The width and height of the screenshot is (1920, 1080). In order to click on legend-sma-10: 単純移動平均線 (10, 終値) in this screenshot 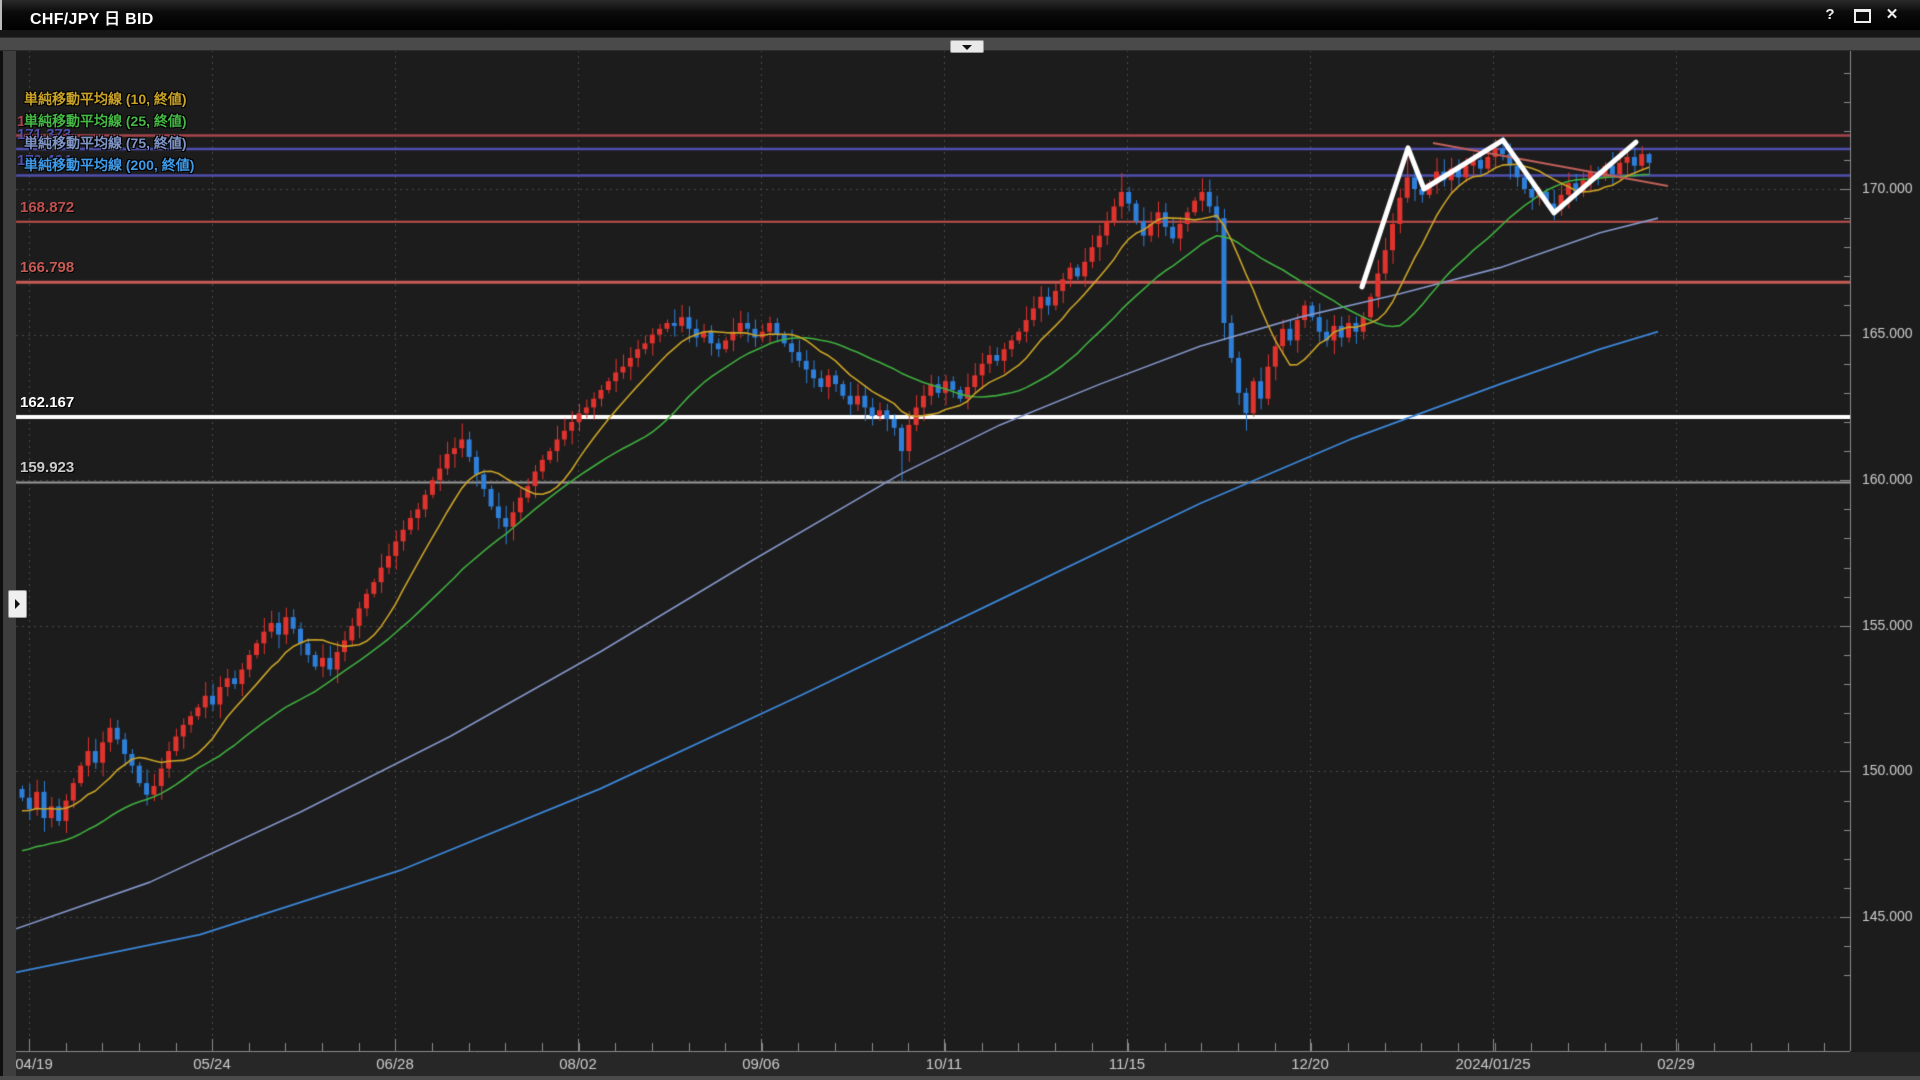, I will do `click(105, 99)`.